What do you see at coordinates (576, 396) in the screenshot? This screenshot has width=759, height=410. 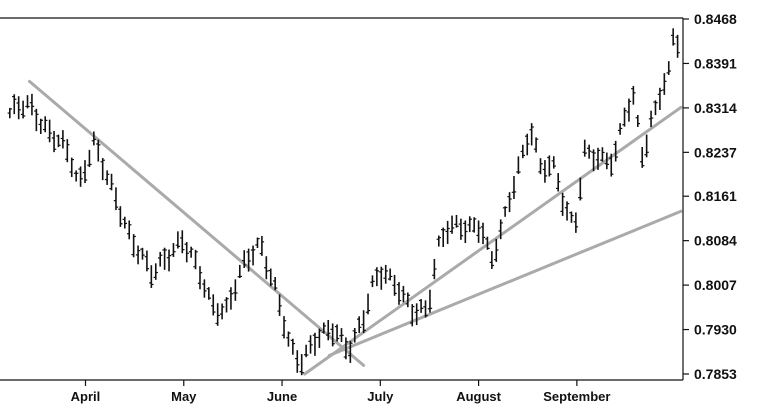 I see `x-tick-label: September` at bounding box center [576, 396].